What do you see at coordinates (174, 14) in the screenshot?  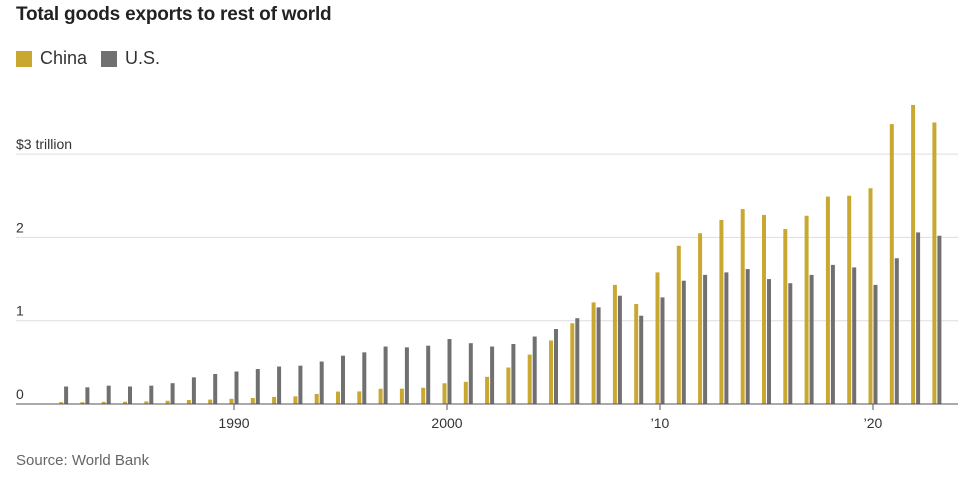 I see `chart-title: Total goods exports to rest of world` at bounding box center [174, 14].